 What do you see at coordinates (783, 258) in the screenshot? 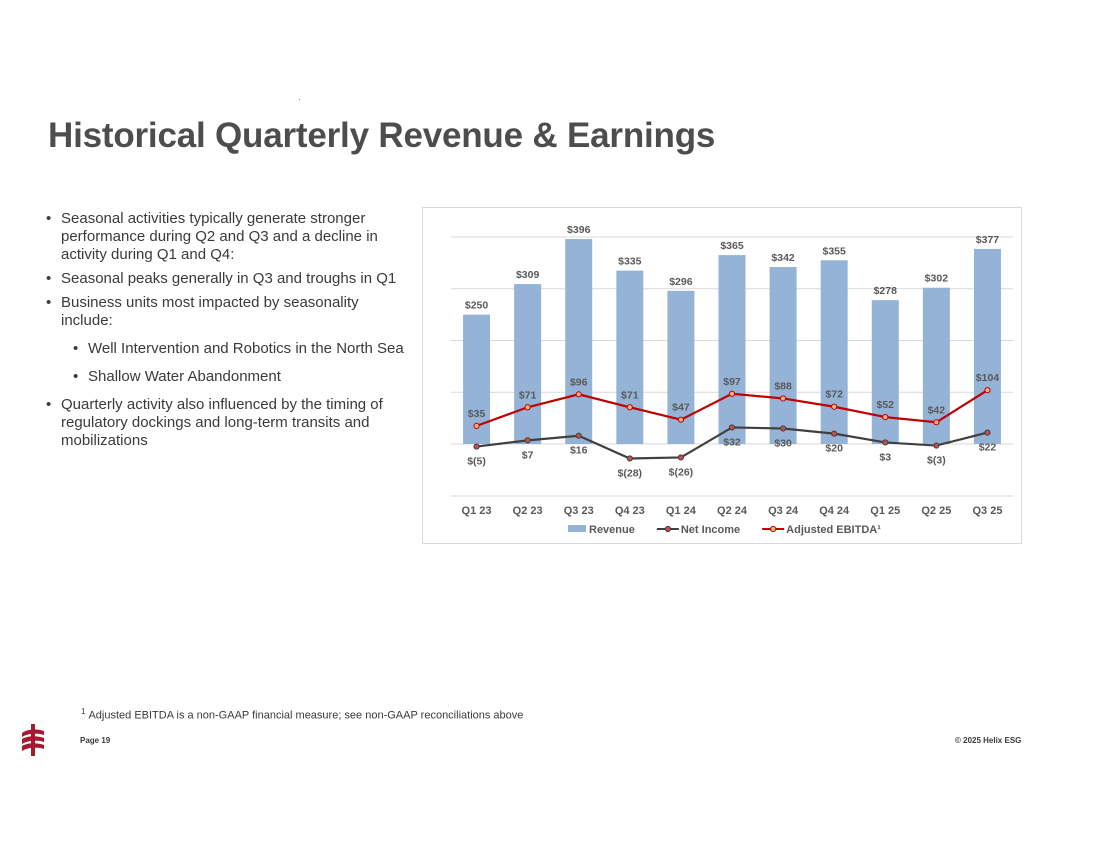
I see `revenue-data-label: $342` at bounding box center [783, 258].